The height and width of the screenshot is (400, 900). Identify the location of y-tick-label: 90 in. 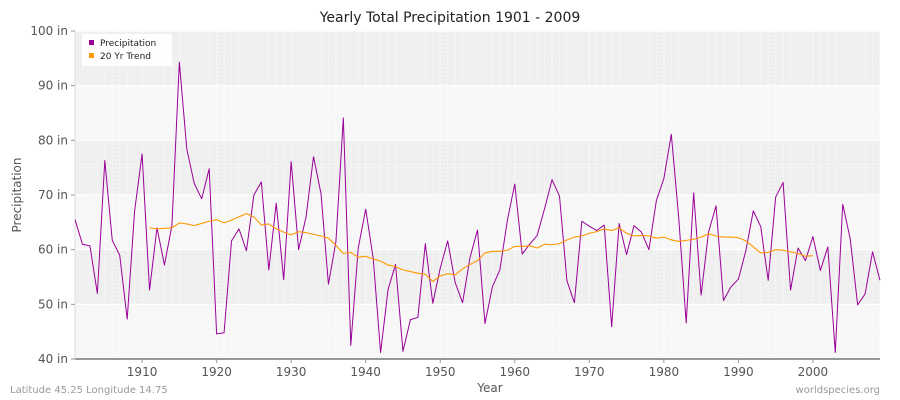
(53, 86).